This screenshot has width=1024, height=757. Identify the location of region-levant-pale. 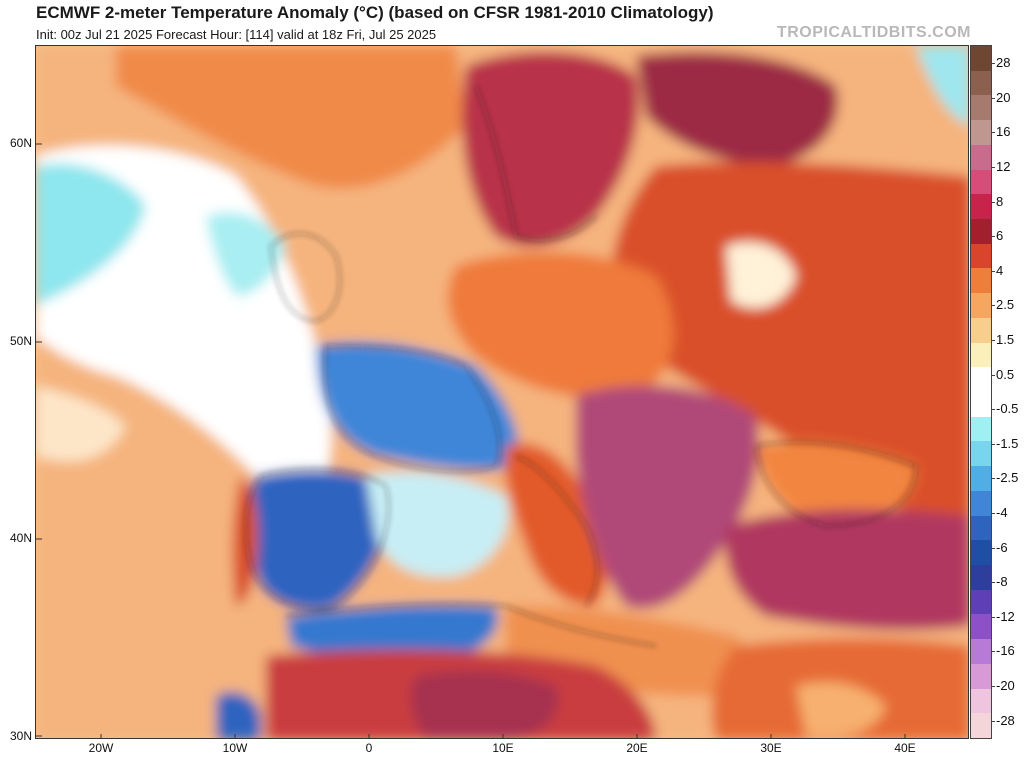
(841, 710).